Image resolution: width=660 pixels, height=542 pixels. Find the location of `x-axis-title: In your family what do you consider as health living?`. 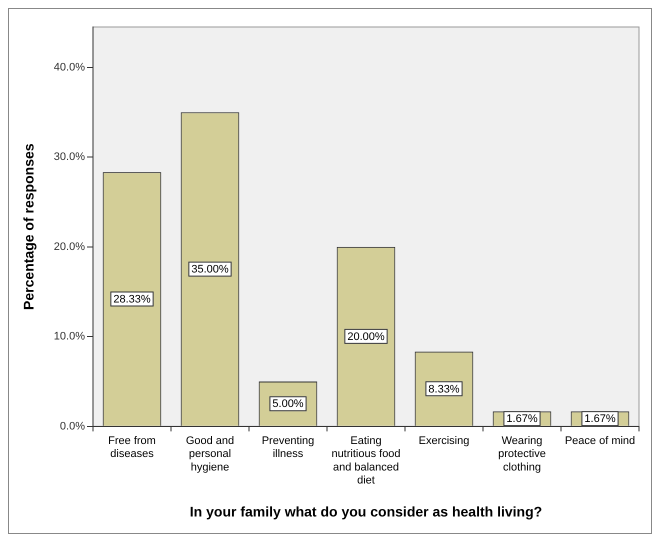

x-axis-title: In your family what do you consider as health living? is located at coordinates (366, 511).